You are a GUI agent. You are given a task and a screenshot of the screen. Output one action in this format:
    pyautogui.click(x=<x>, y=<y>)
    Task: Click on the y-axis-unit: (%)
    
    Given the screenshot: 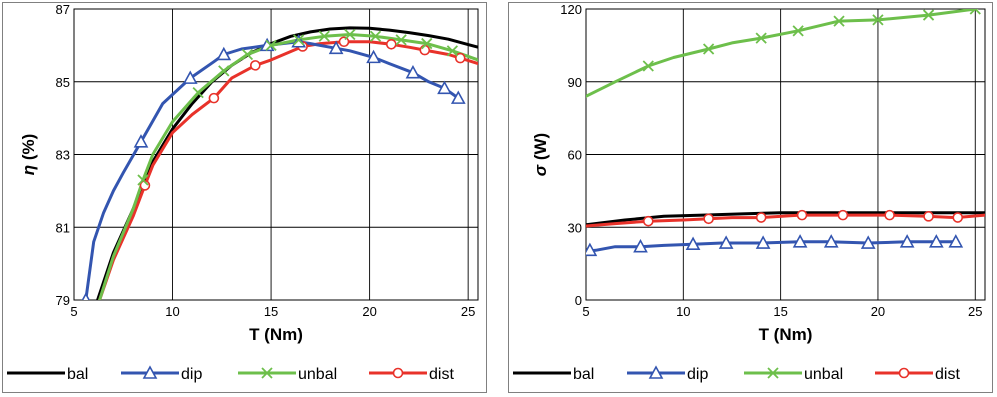 What is the action you would take?
    pyautogui.click(x=28, y=149)
    